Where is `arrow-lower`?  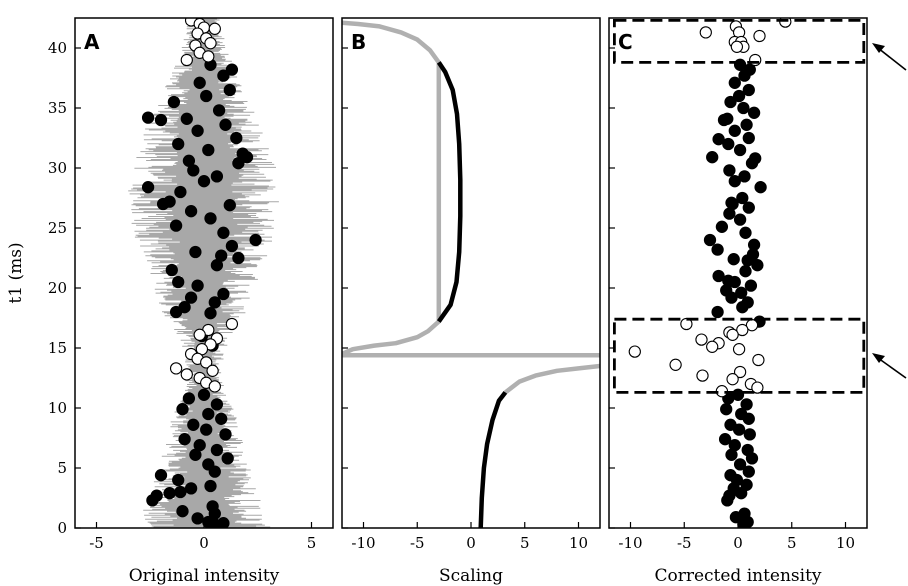 arrow-lower is located at coordinates (889, 366).